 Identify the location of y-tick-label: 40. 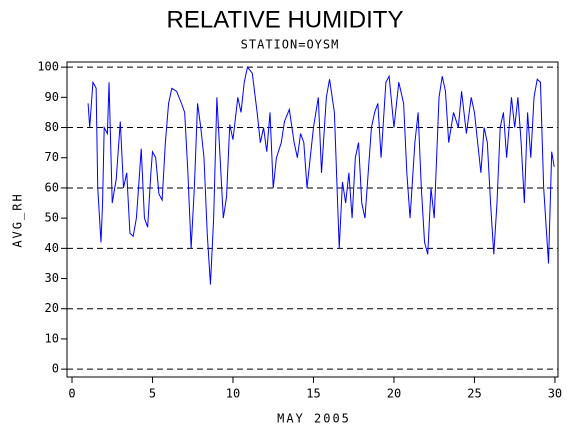
(52, 248).